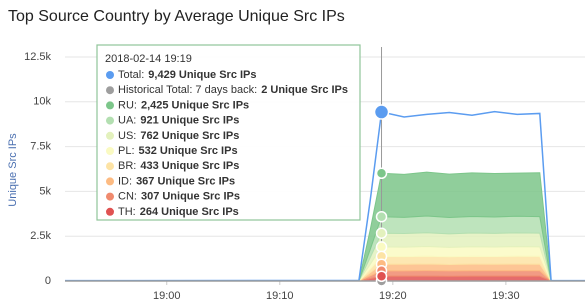 The height and width of the screenshot is (307, 585). Describe the element at coordinates (125, 181) in the screenshot. I see `tooltip-label: ID:` at that location.